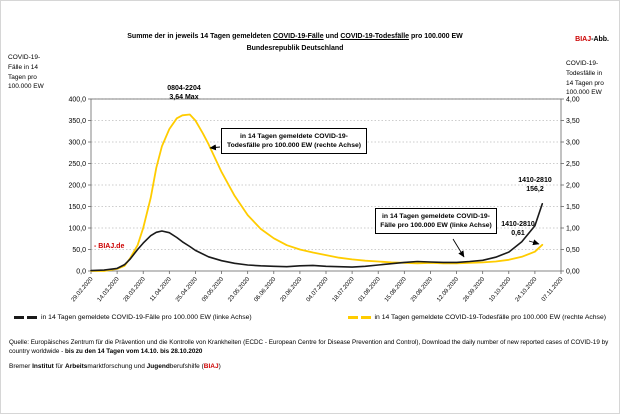 The height and width of the screenshot is (414, 620). I want to click on x-tick-label: 06.06.2020, so click(265, 289).